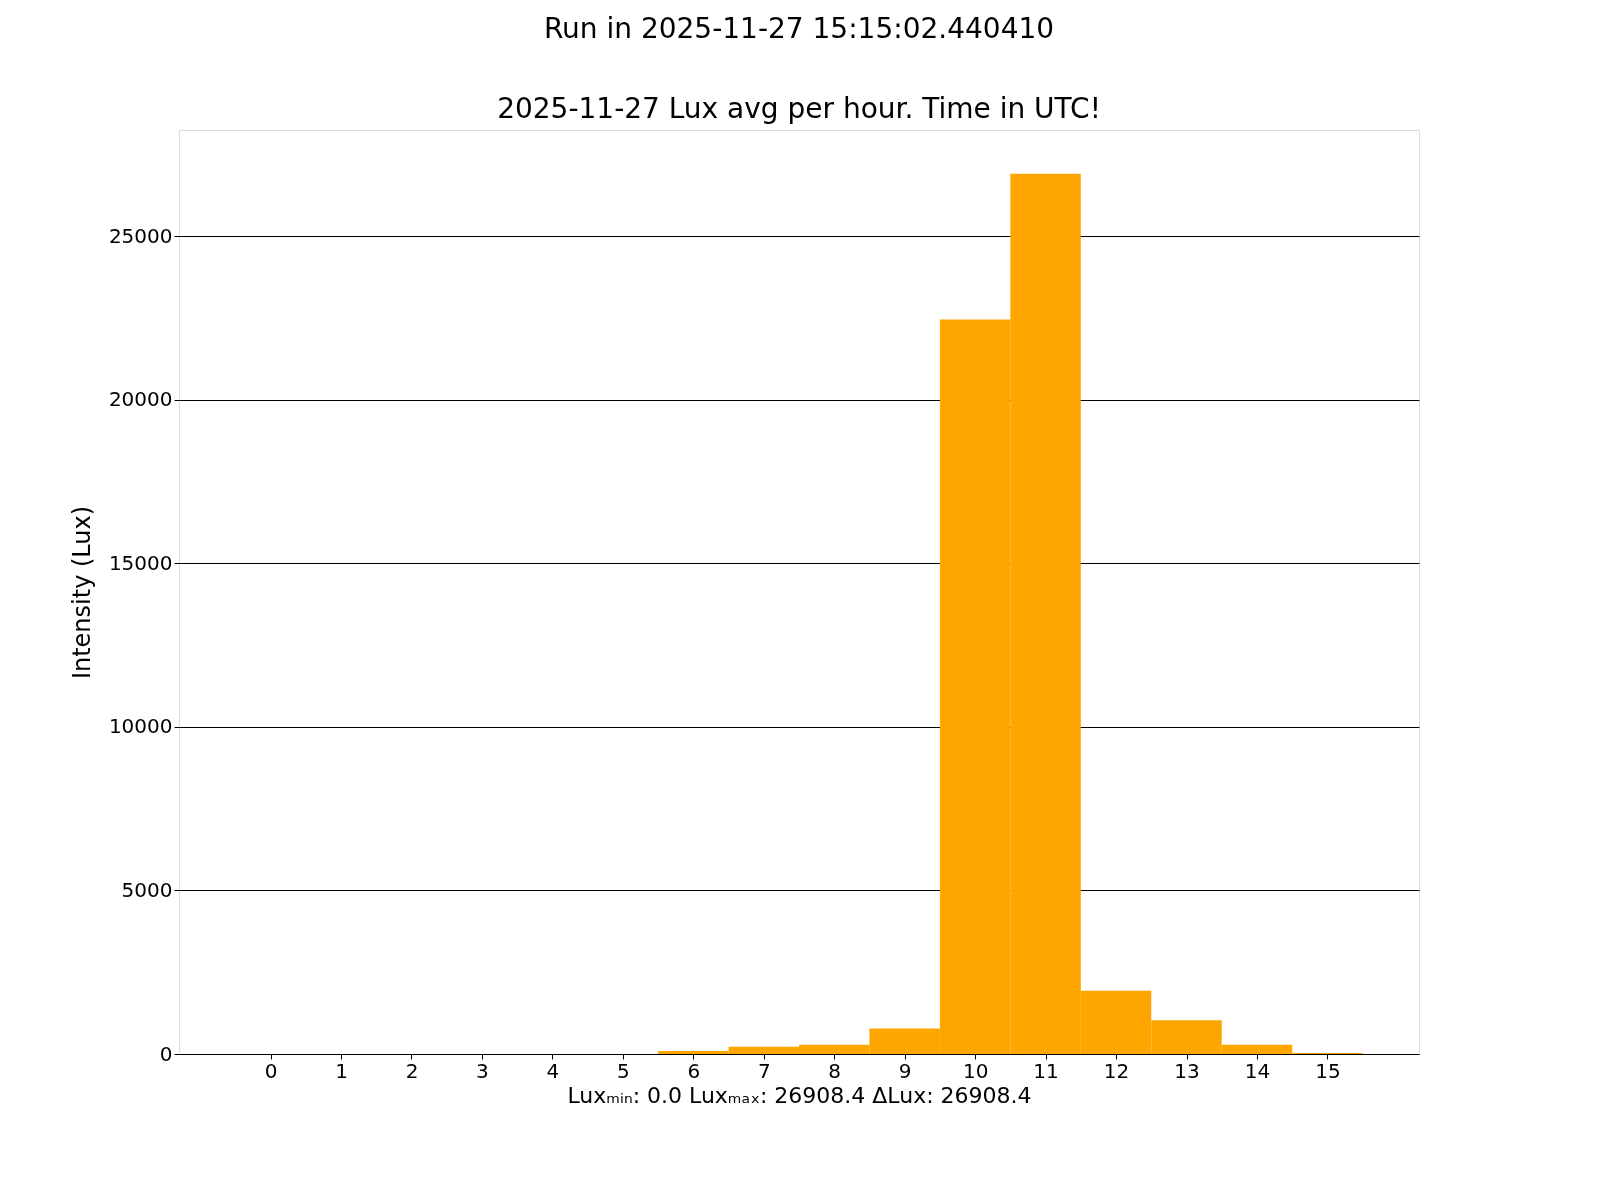  I want to click on y-tick-label: 20000, so click(140, 399).